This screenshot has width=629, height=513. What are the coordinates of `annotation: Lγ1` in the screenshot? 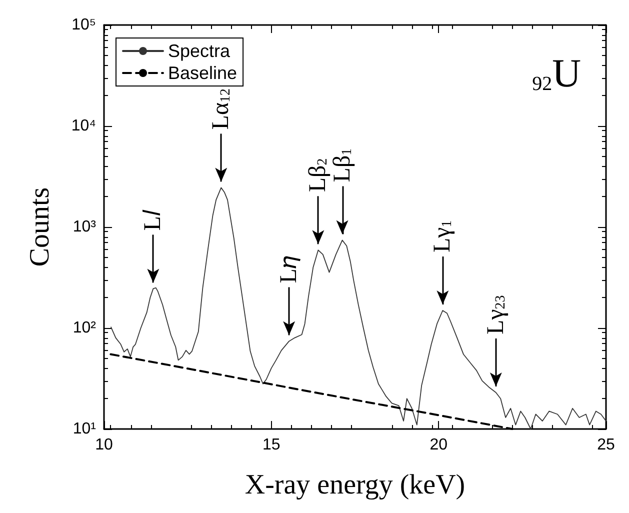 It's located at (443, 236).